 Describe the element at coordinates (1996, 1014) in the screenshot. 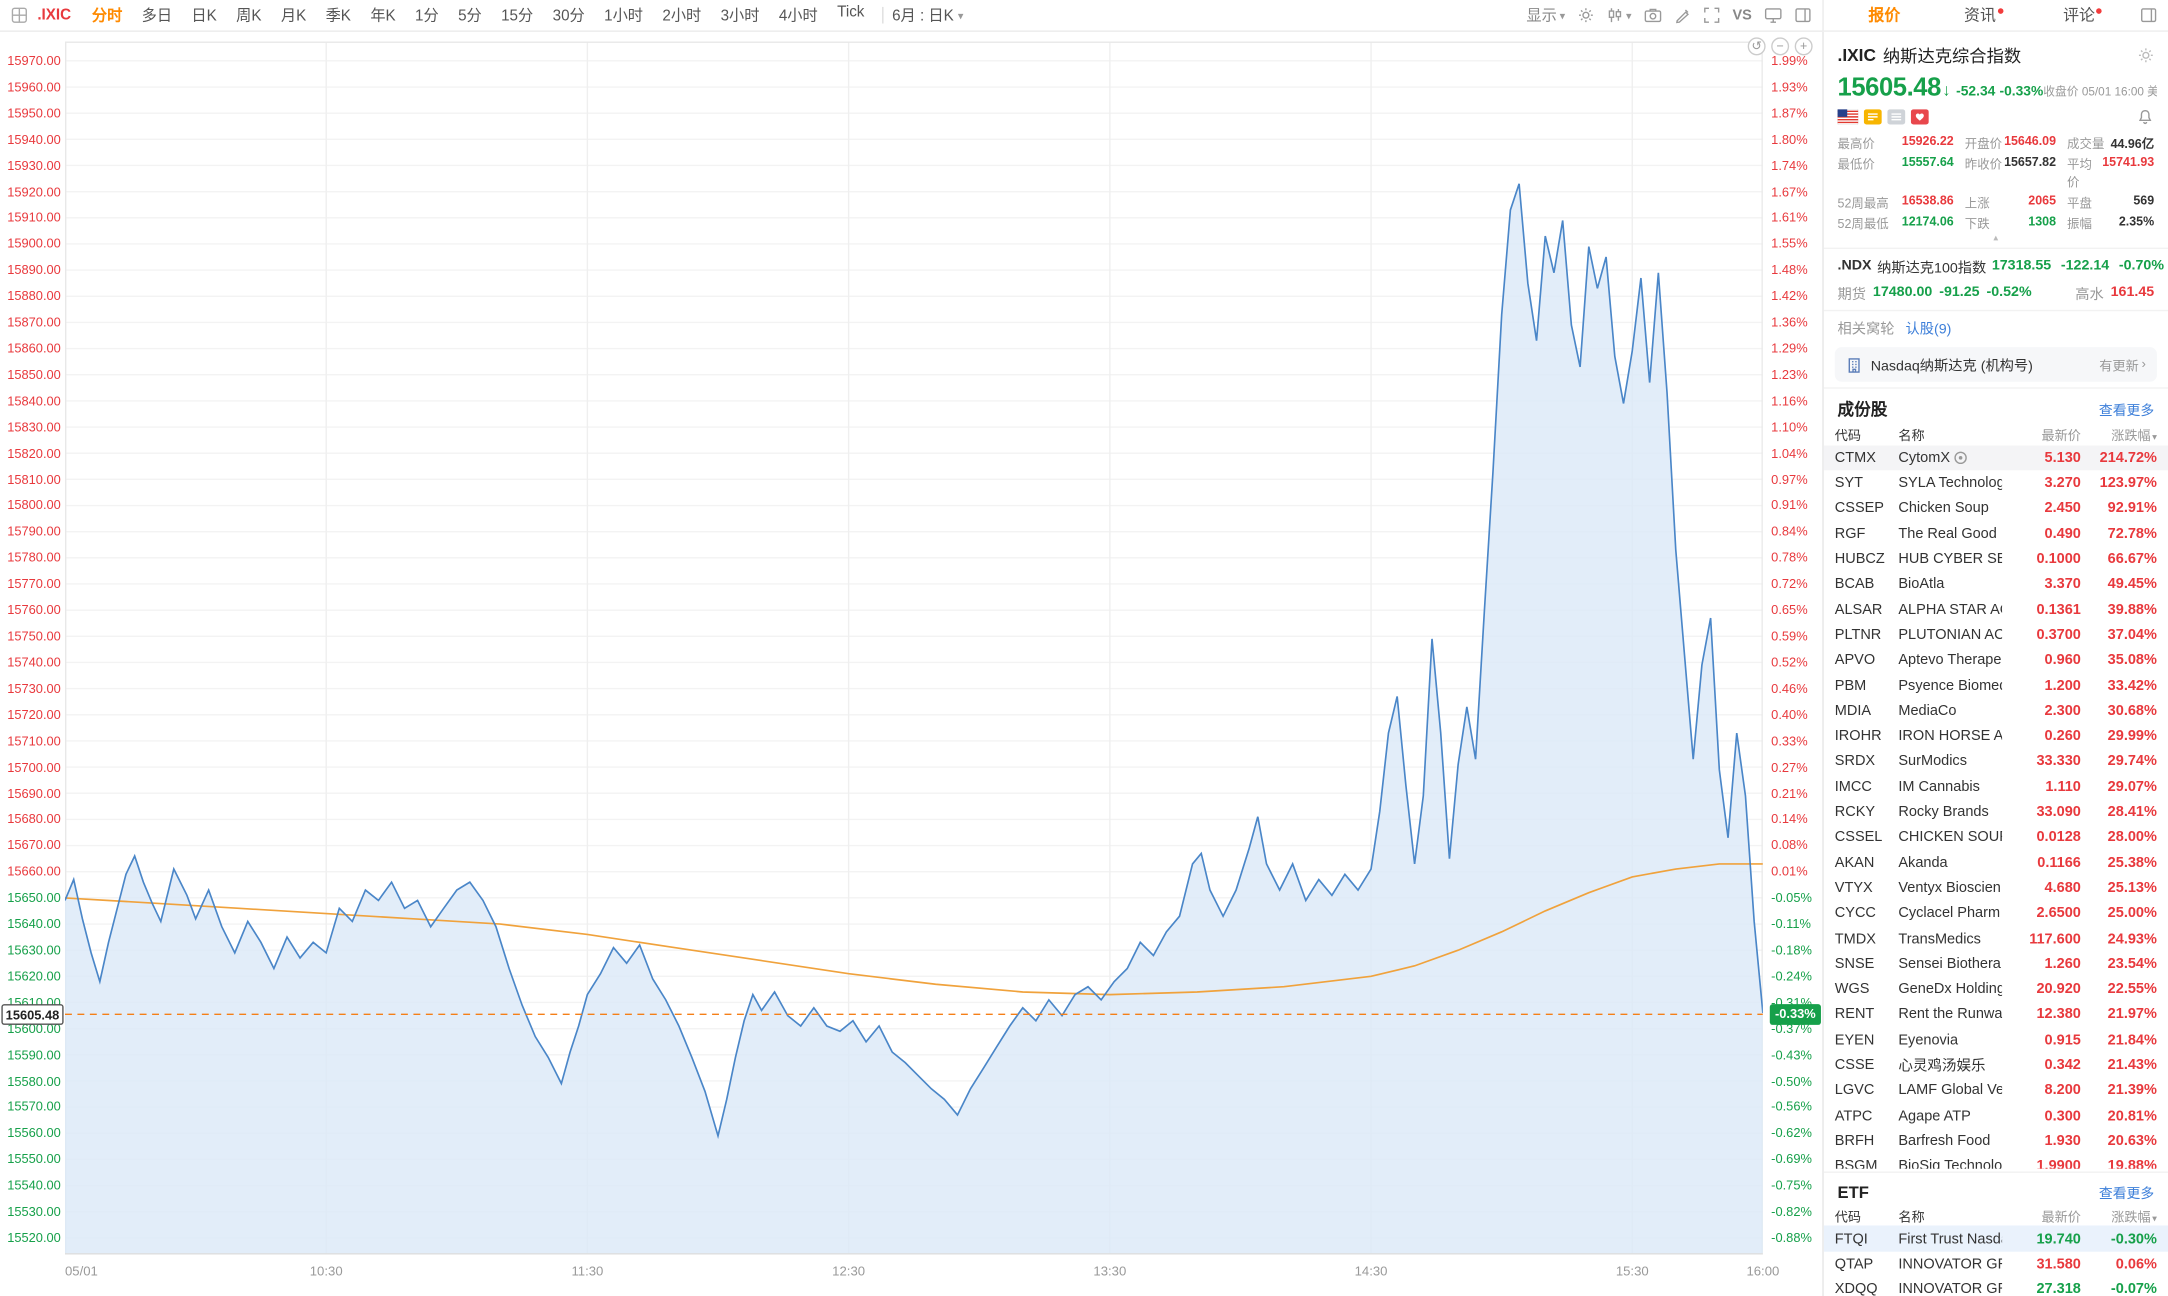

I see `table-row-RENT: RENT Rent the Runwa 12.380 21.97%` at that location.